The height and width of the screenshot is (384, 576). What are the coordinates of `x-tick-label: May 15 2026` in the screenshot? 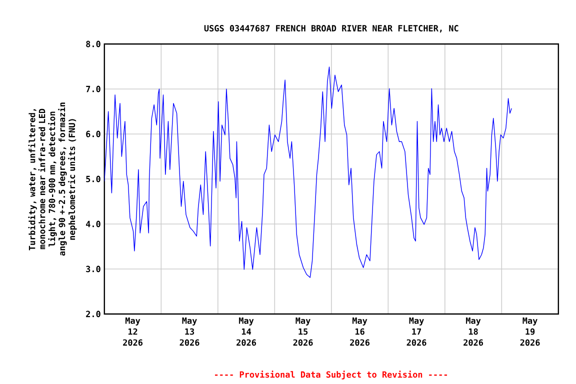 It's located at (303, 332).